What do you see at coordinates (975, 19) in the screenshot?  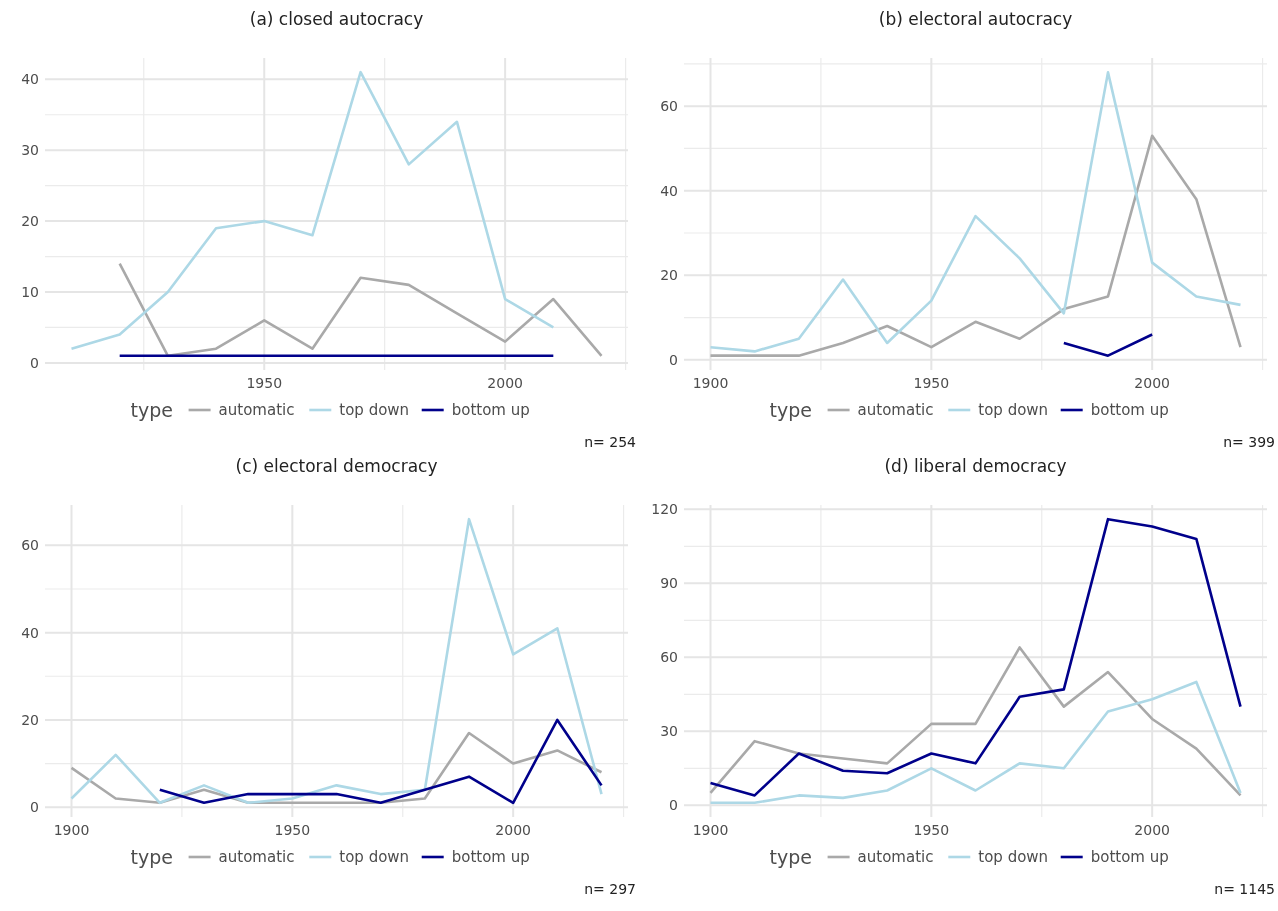 I see `chart-title: (b) electoral autocracy` at bounding box center [975, 19].